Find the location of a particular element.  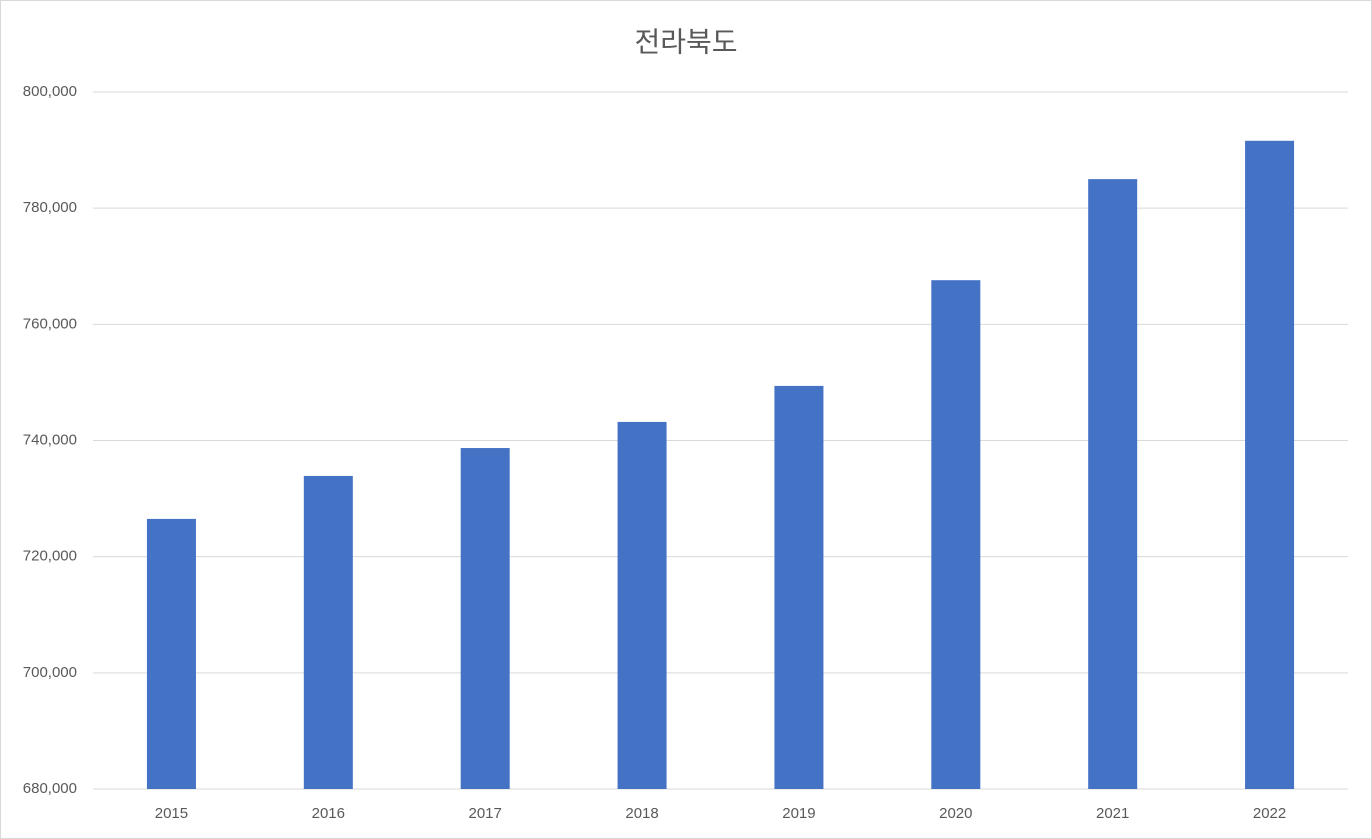

y-tick-label: 680,000 is located at coordinates (50, 788).